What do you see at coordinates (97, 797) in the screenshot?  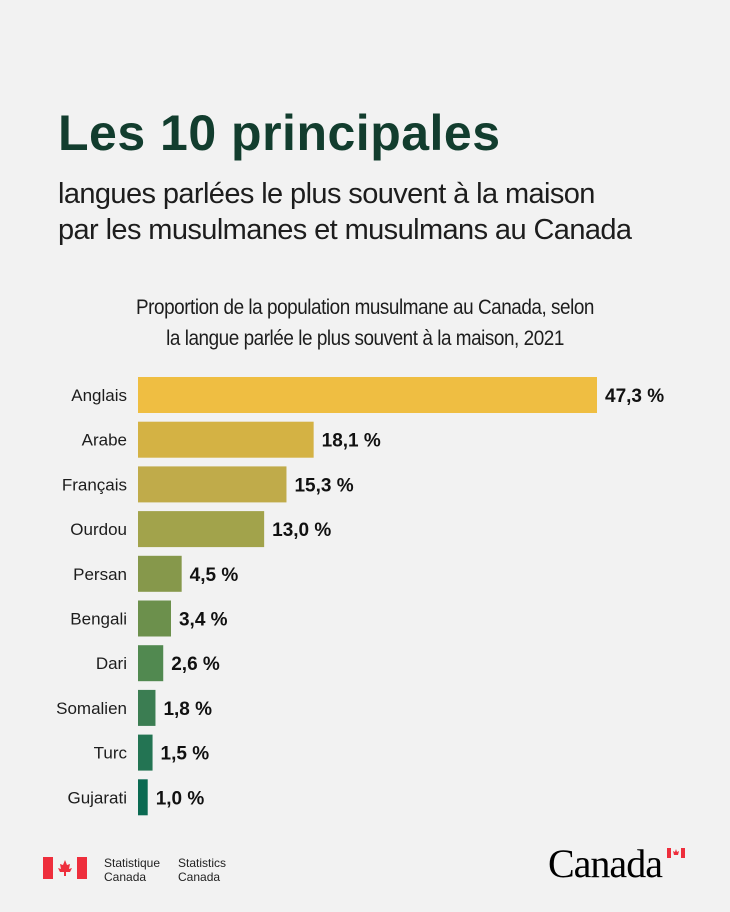 I see `category-label: Gujarati` at bounding box center [97, 797].